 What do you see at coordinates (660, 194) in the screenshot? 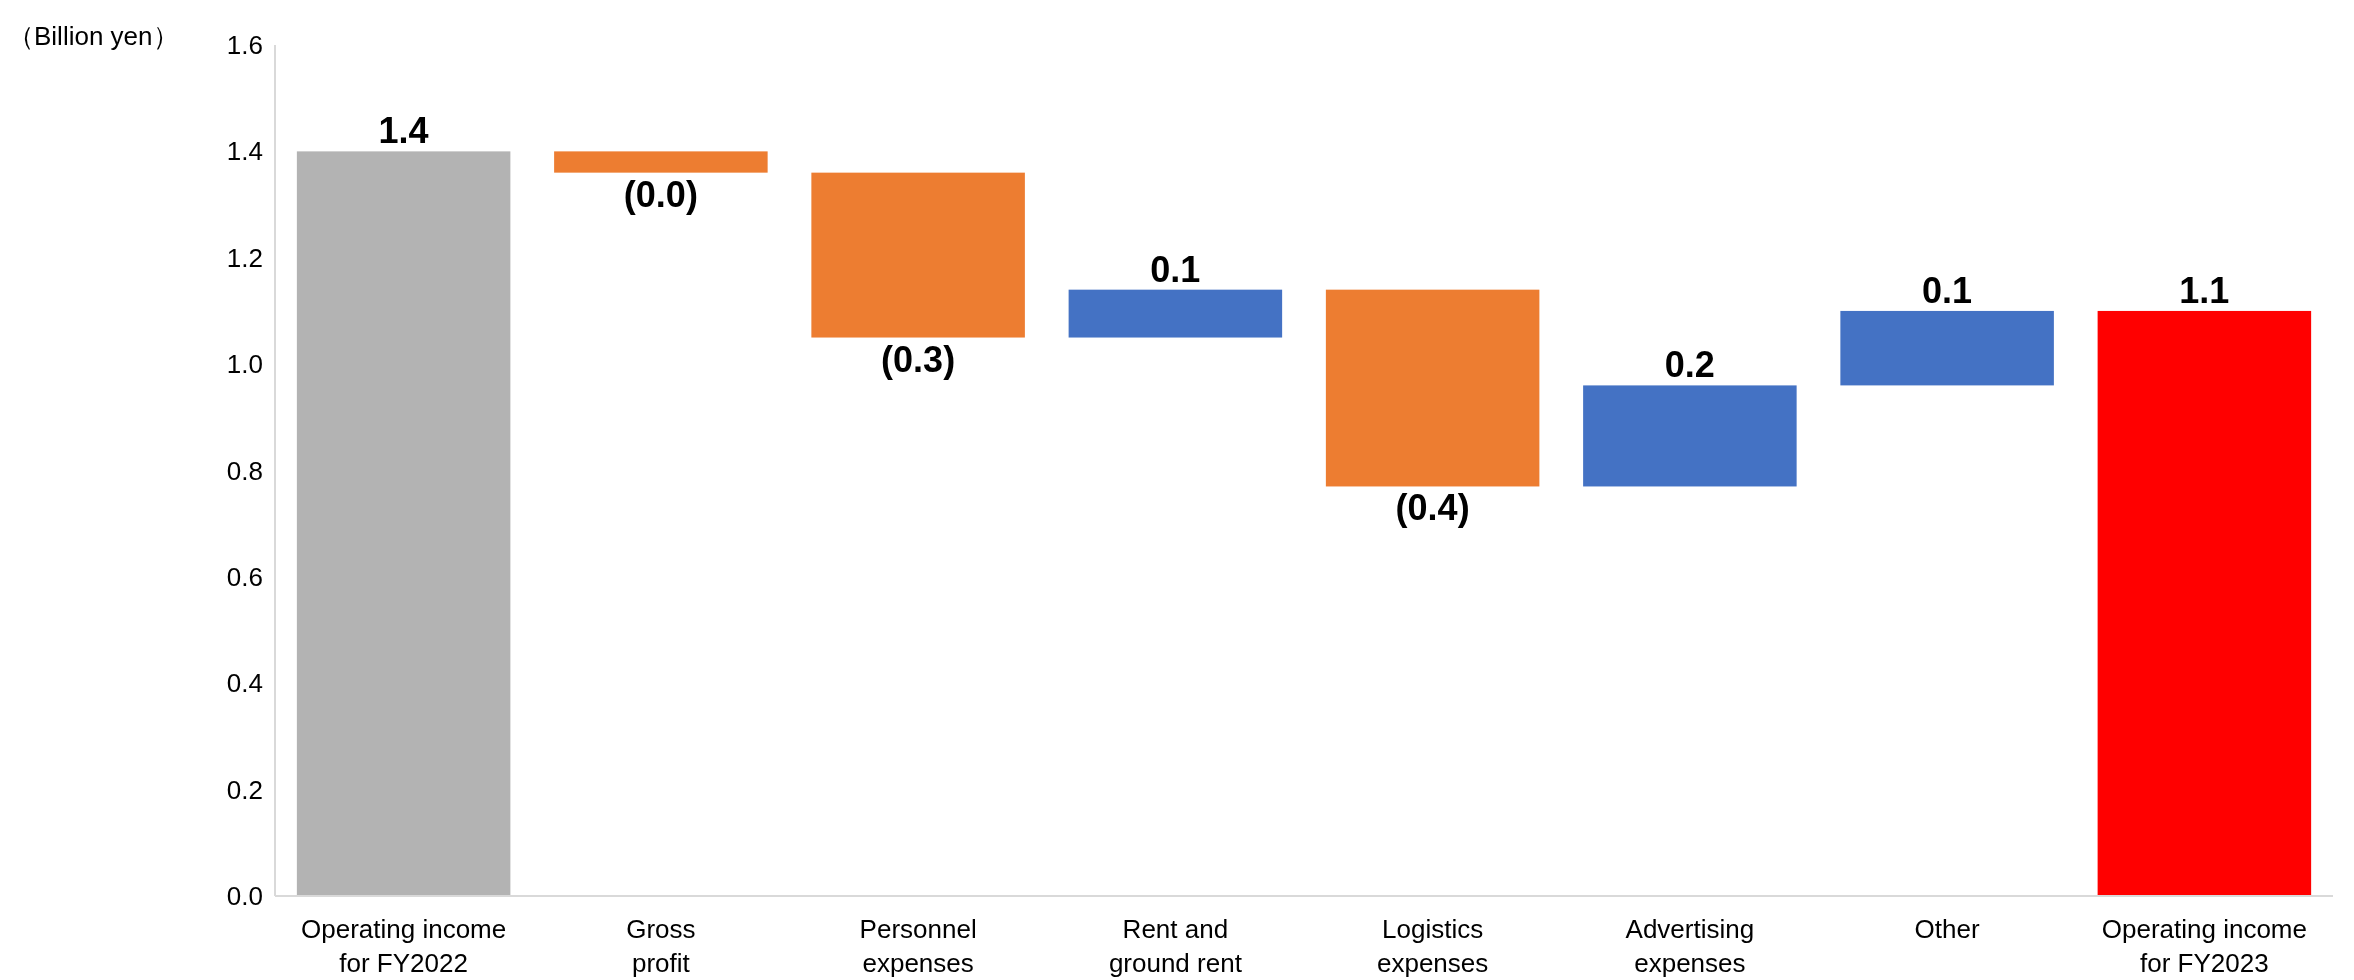
I see `data-label: (0.0)` at bounding box center [660, 194].